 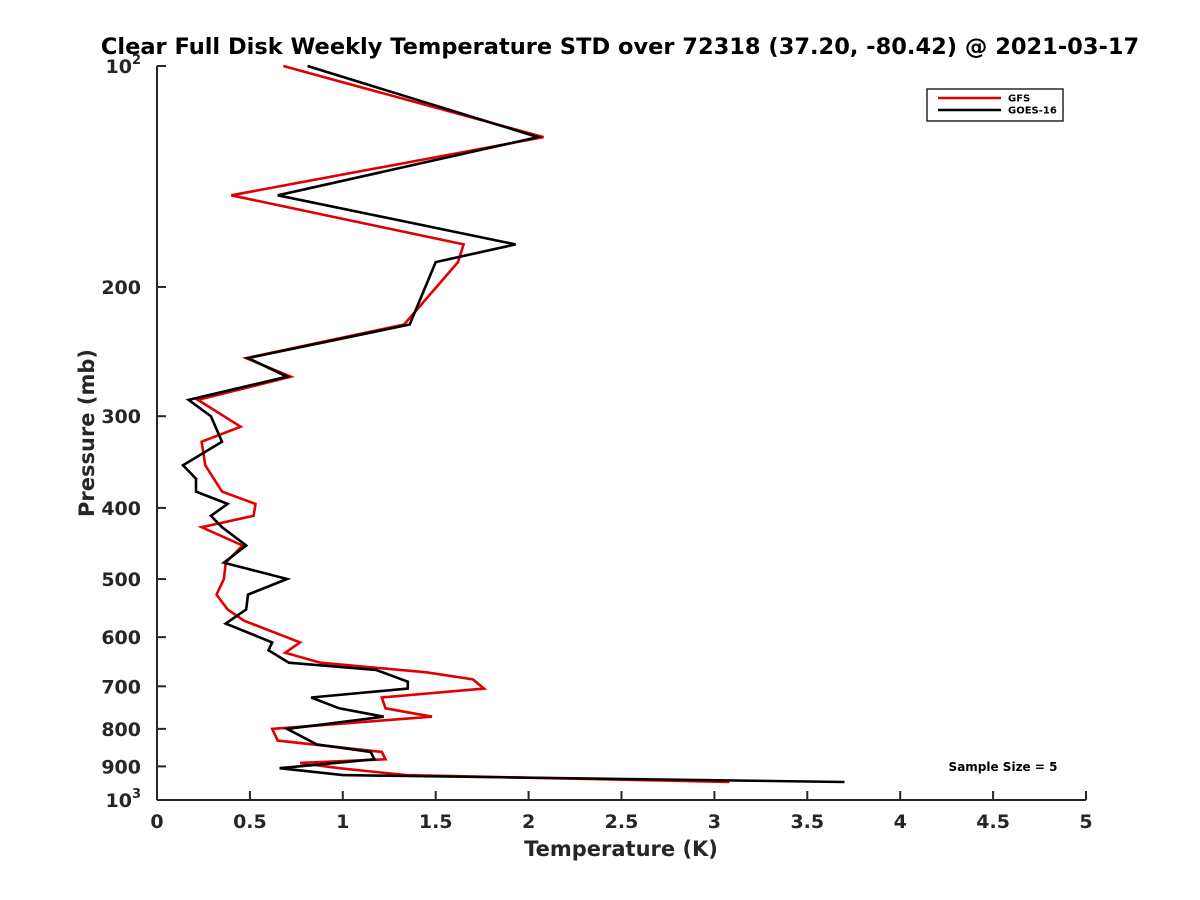 I want to click on y-tick-base: 800, so click(x=121, y=730).